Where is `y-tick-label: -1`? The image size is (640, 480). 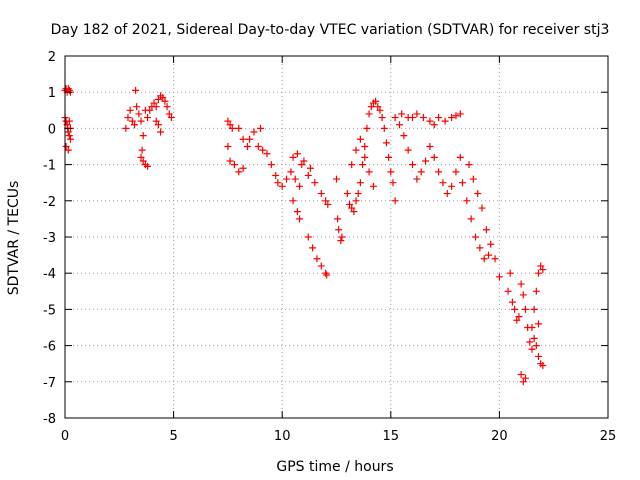
y-tick-label: -1 is located at coordinates (49, 166).